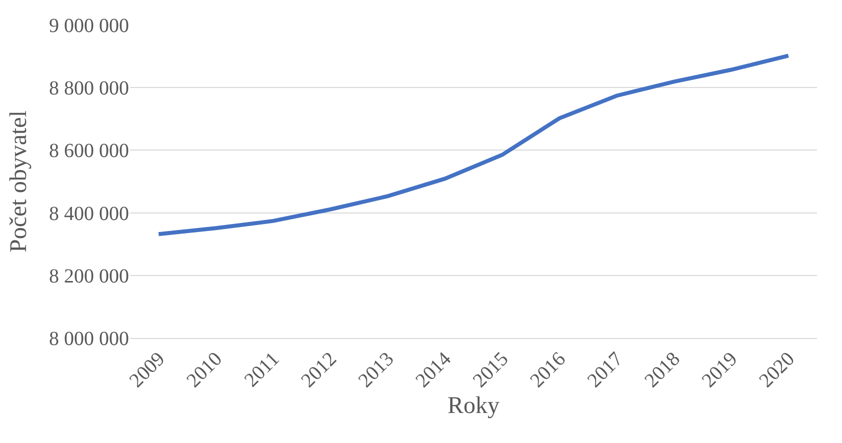  What do you see at coordinates (89, 26) in the screenshot?
I see `y-tick-label: 9 000 000` at bounding box center [89, 26].